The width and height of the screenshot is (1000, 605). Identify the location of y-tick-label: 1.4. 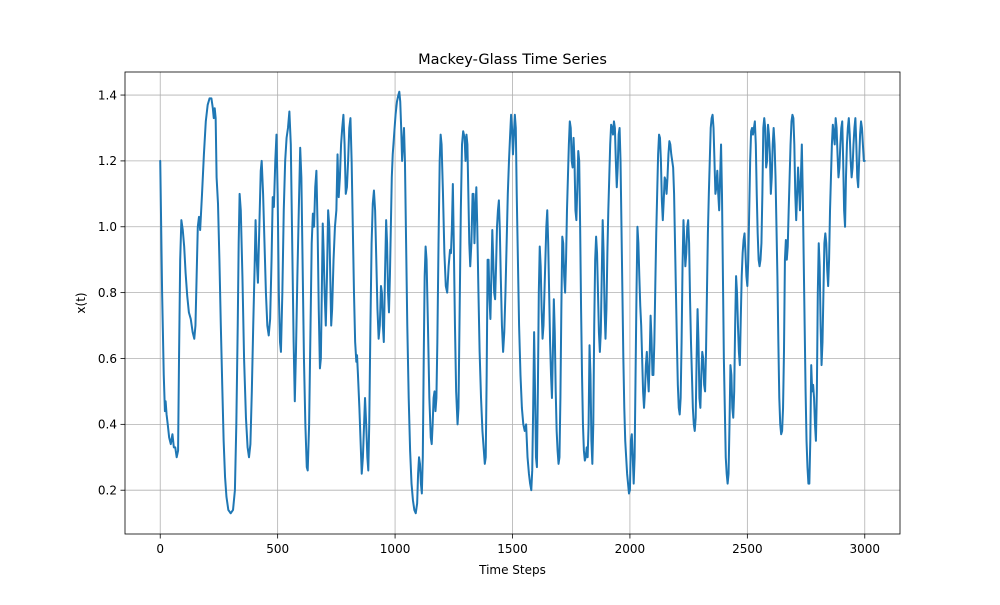
(107, 95).